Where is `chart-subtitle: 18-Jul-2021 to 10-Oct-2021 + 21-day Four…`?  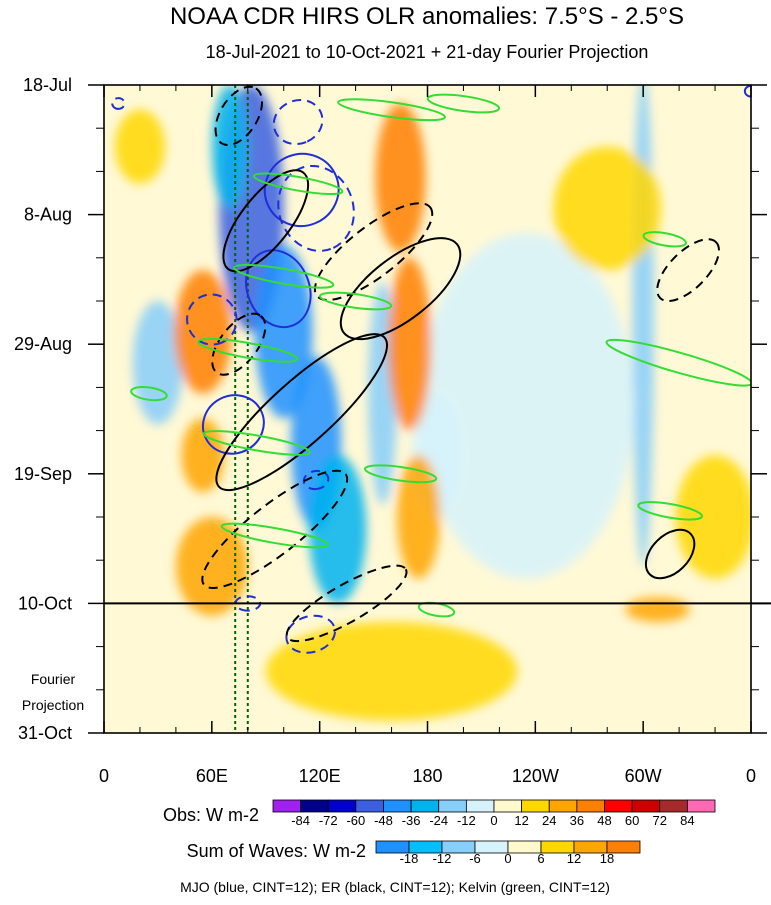 chart-subtitle: 18-Jul-2021 to 10-Oct-2021 + 21-day Four… is located at coordinates (427, 52).